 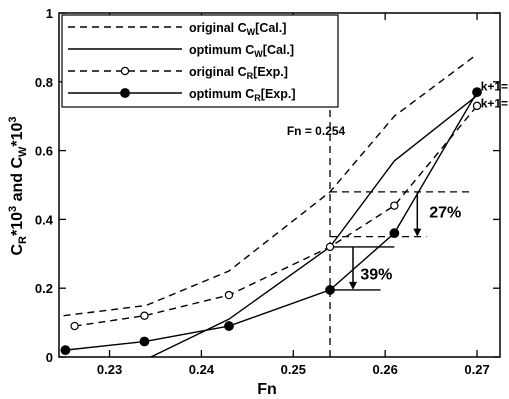 What do you see at coordinates (376, 275) in the screenshot?
I see `annotation-4: 39%` at bounding box center [376, 275].